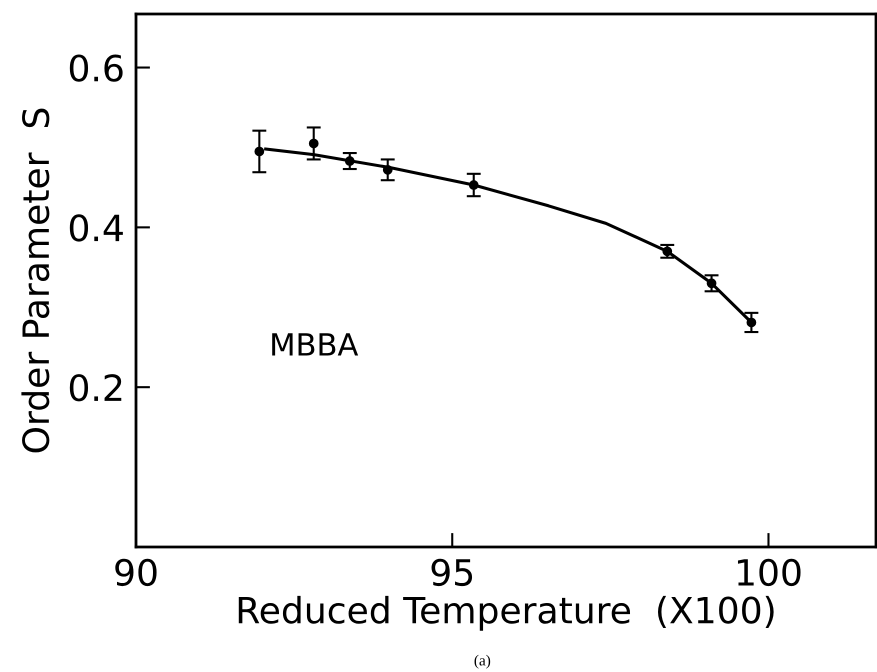 The image size is (877, 672). I want to click on annotation: MBBA, so click(315, 344).